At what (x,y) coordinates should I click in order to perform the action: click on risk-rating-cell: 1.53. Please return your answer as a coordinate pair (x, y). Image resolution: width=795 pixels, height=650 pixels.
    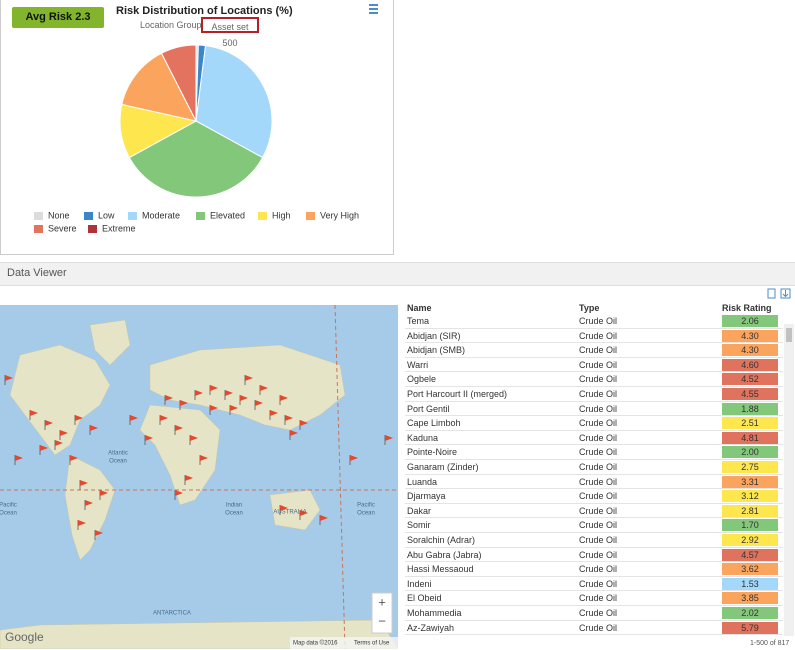
    Looking at the image, I should click on (750, 583).